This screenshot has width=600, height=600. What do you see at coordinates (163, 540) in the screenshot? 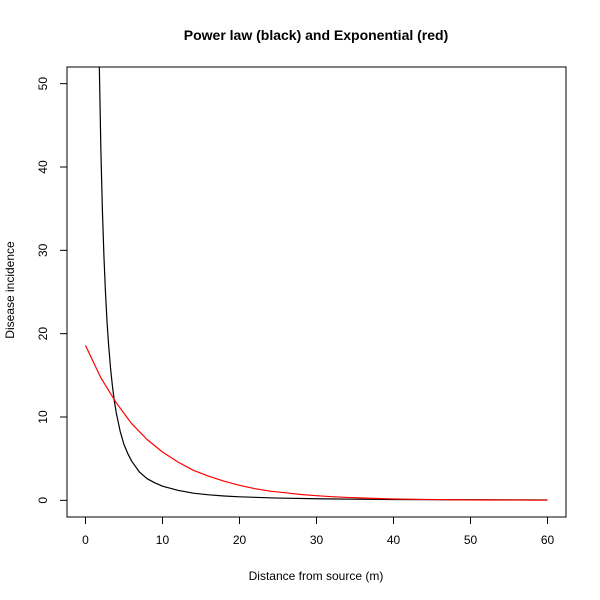
I see `x-tick-label: 10` at bounding box center [163, 540].